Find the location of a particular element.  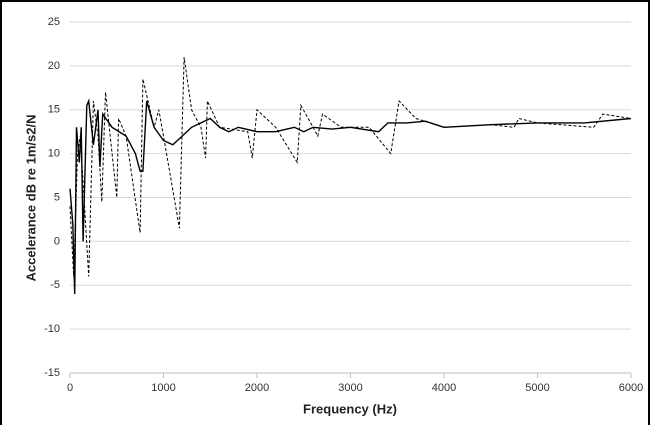

x-tick-label: 1000 is located at coordinates (163, 388).